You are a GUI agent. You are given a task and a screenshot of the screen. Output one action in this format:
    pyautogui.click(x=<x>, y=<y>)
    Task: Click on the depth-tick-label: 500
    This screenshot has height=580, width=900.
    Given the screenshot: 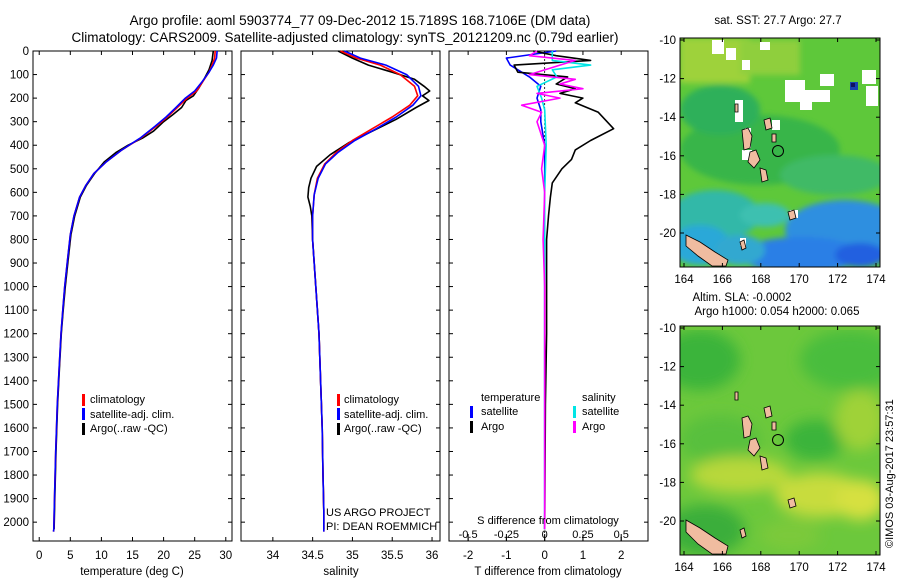 What is the action you would take?
    pyautogui.click(x=19, y=170)
    